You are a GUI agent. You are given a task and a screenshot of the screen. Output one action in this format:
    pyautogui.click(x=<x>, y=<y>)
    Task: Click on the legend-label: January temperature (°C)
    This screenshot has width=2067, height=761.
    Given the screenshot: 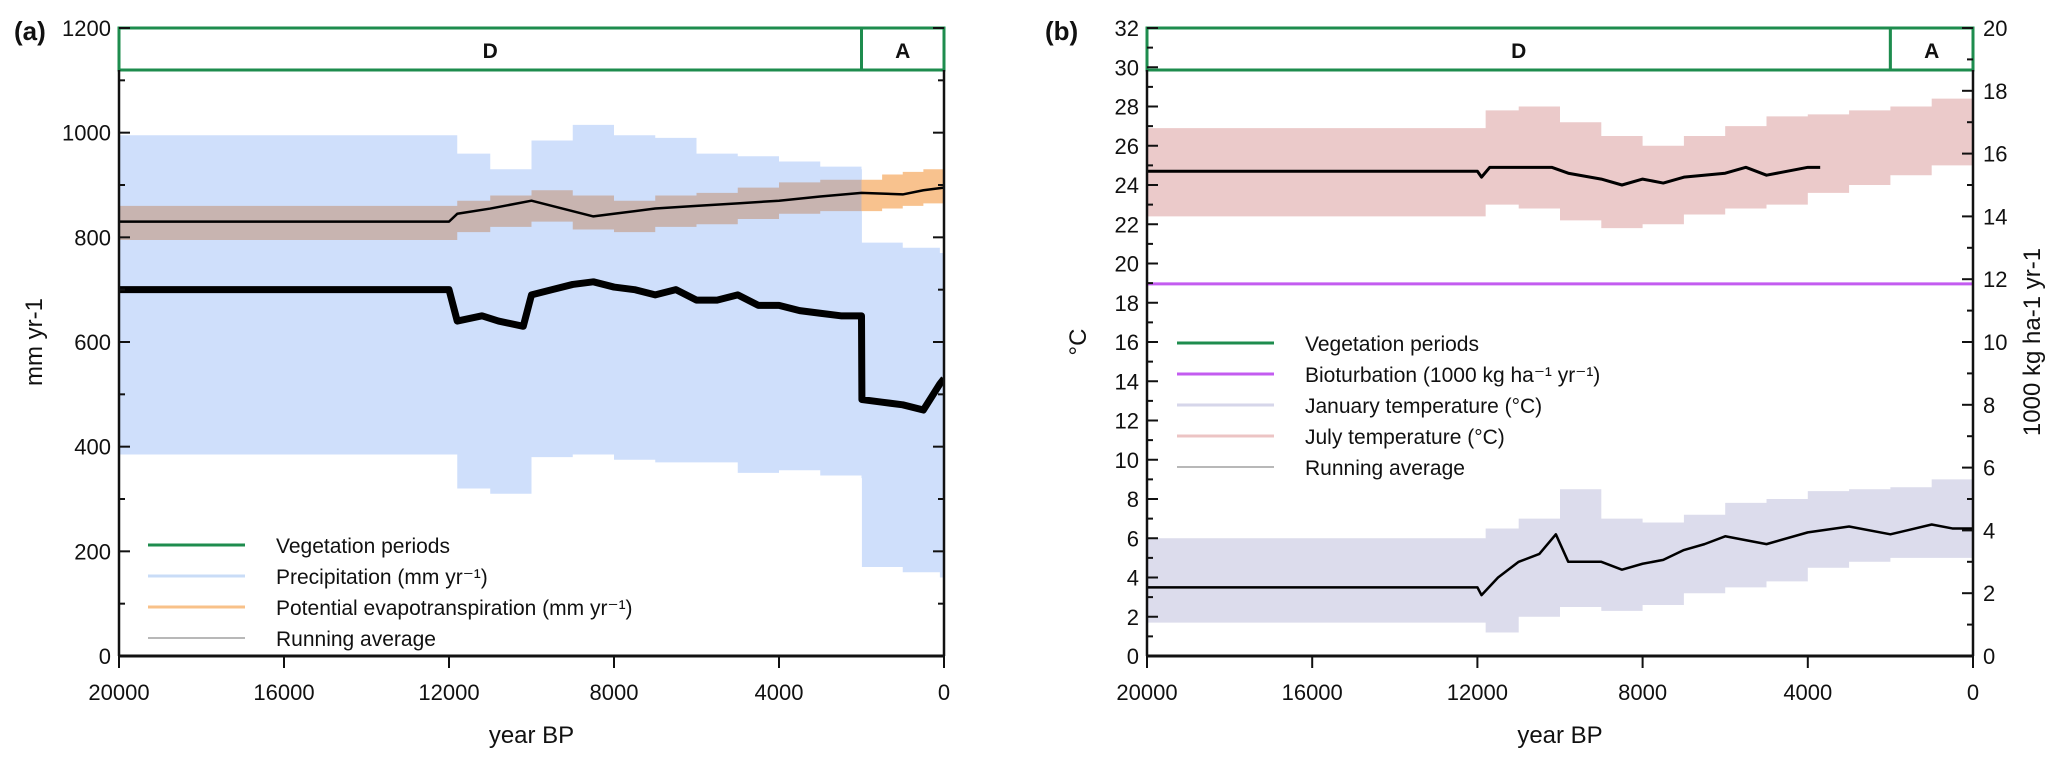 What is the action you would take?
    pyautogui.click(x=1423, y=406)
    